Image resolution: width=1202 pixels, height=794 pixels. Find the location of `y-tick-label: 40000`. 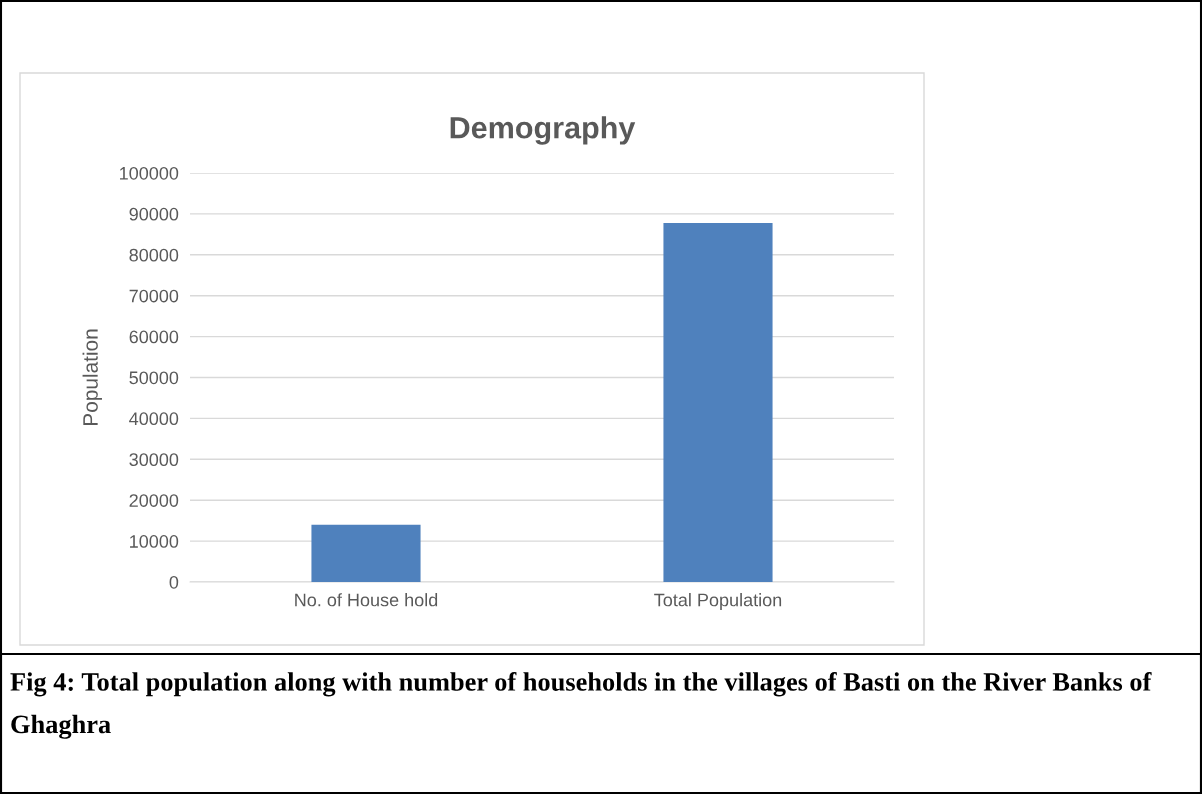

y-tick-label: 40000 is located at coordinates (154, 419).